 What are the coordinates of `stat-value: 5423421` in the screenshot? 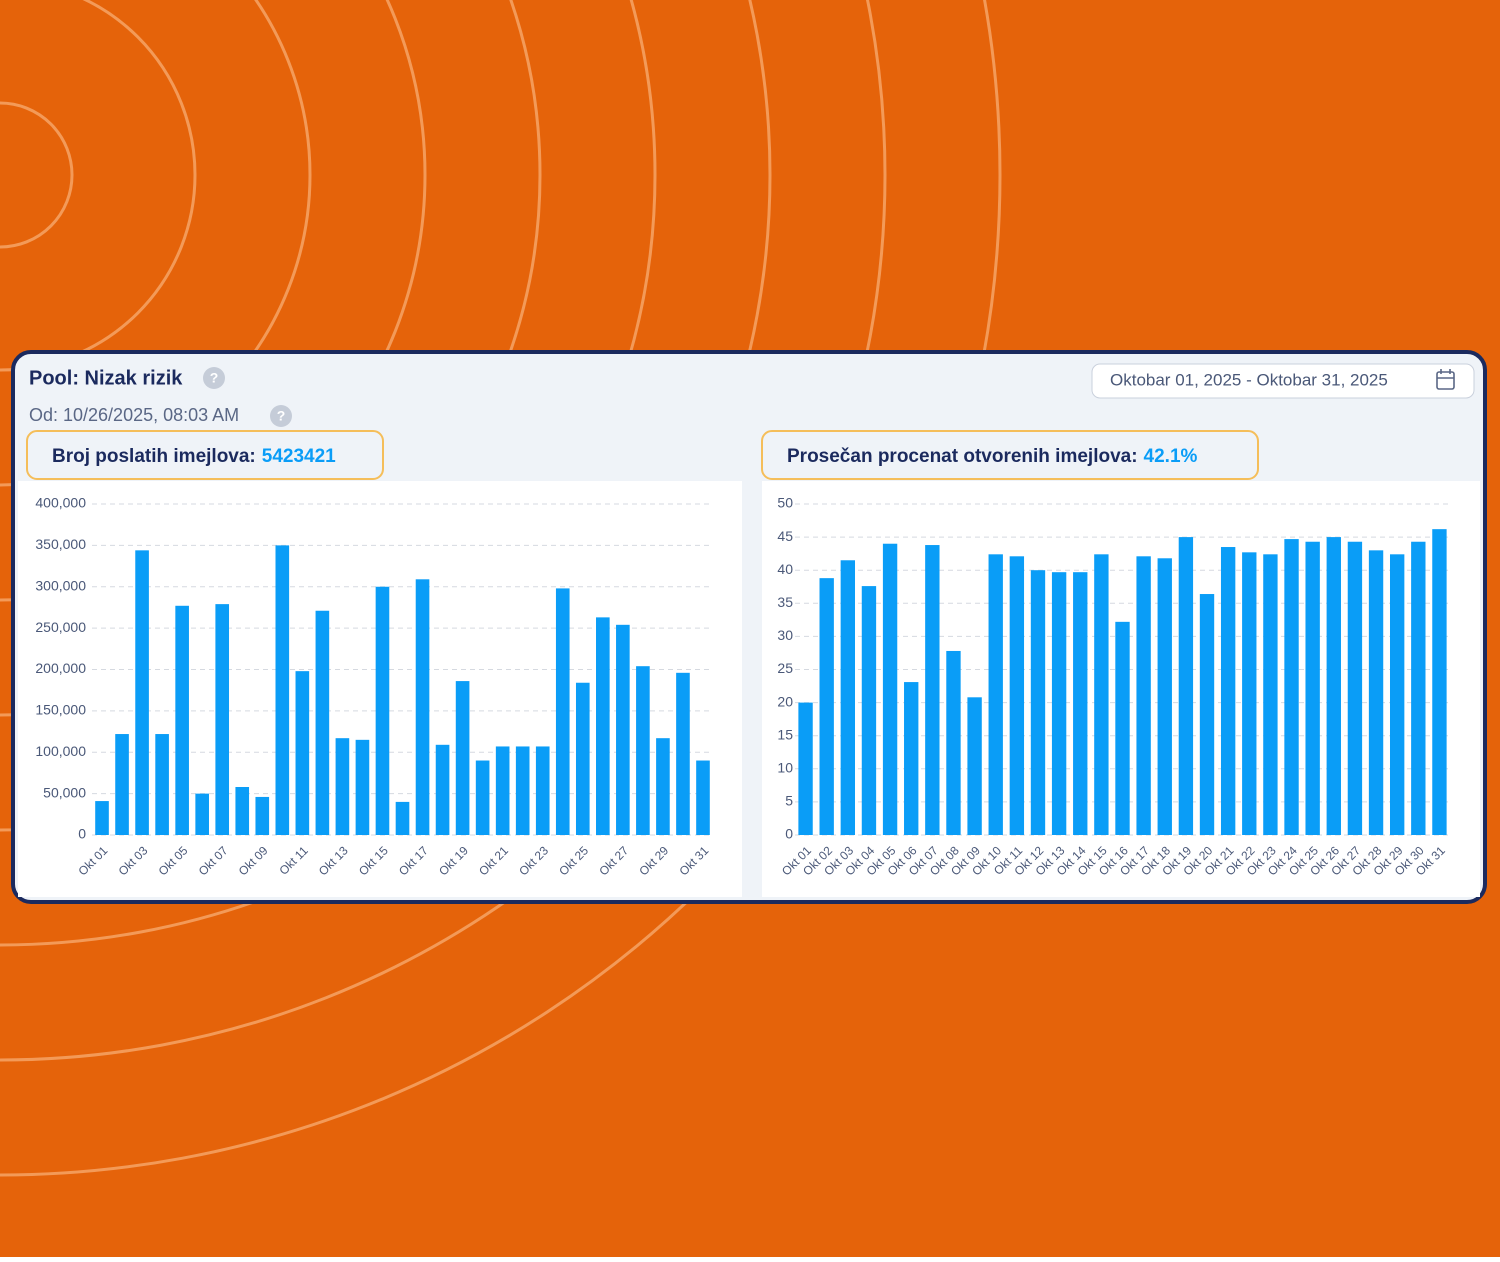 It's located at (299, 456).